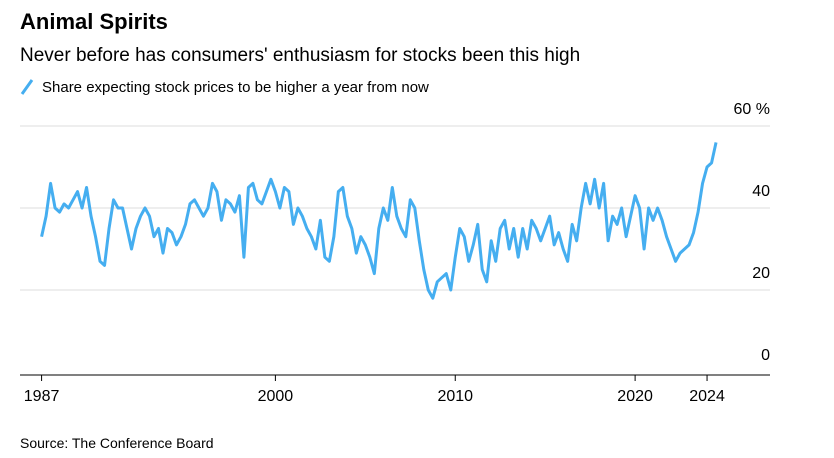 This screenshot has height=458, width=834. What do you see at coordinates (761, 273) in the screenshot?
I see `y-tick-label: 20` at bounding box center [761, 273].